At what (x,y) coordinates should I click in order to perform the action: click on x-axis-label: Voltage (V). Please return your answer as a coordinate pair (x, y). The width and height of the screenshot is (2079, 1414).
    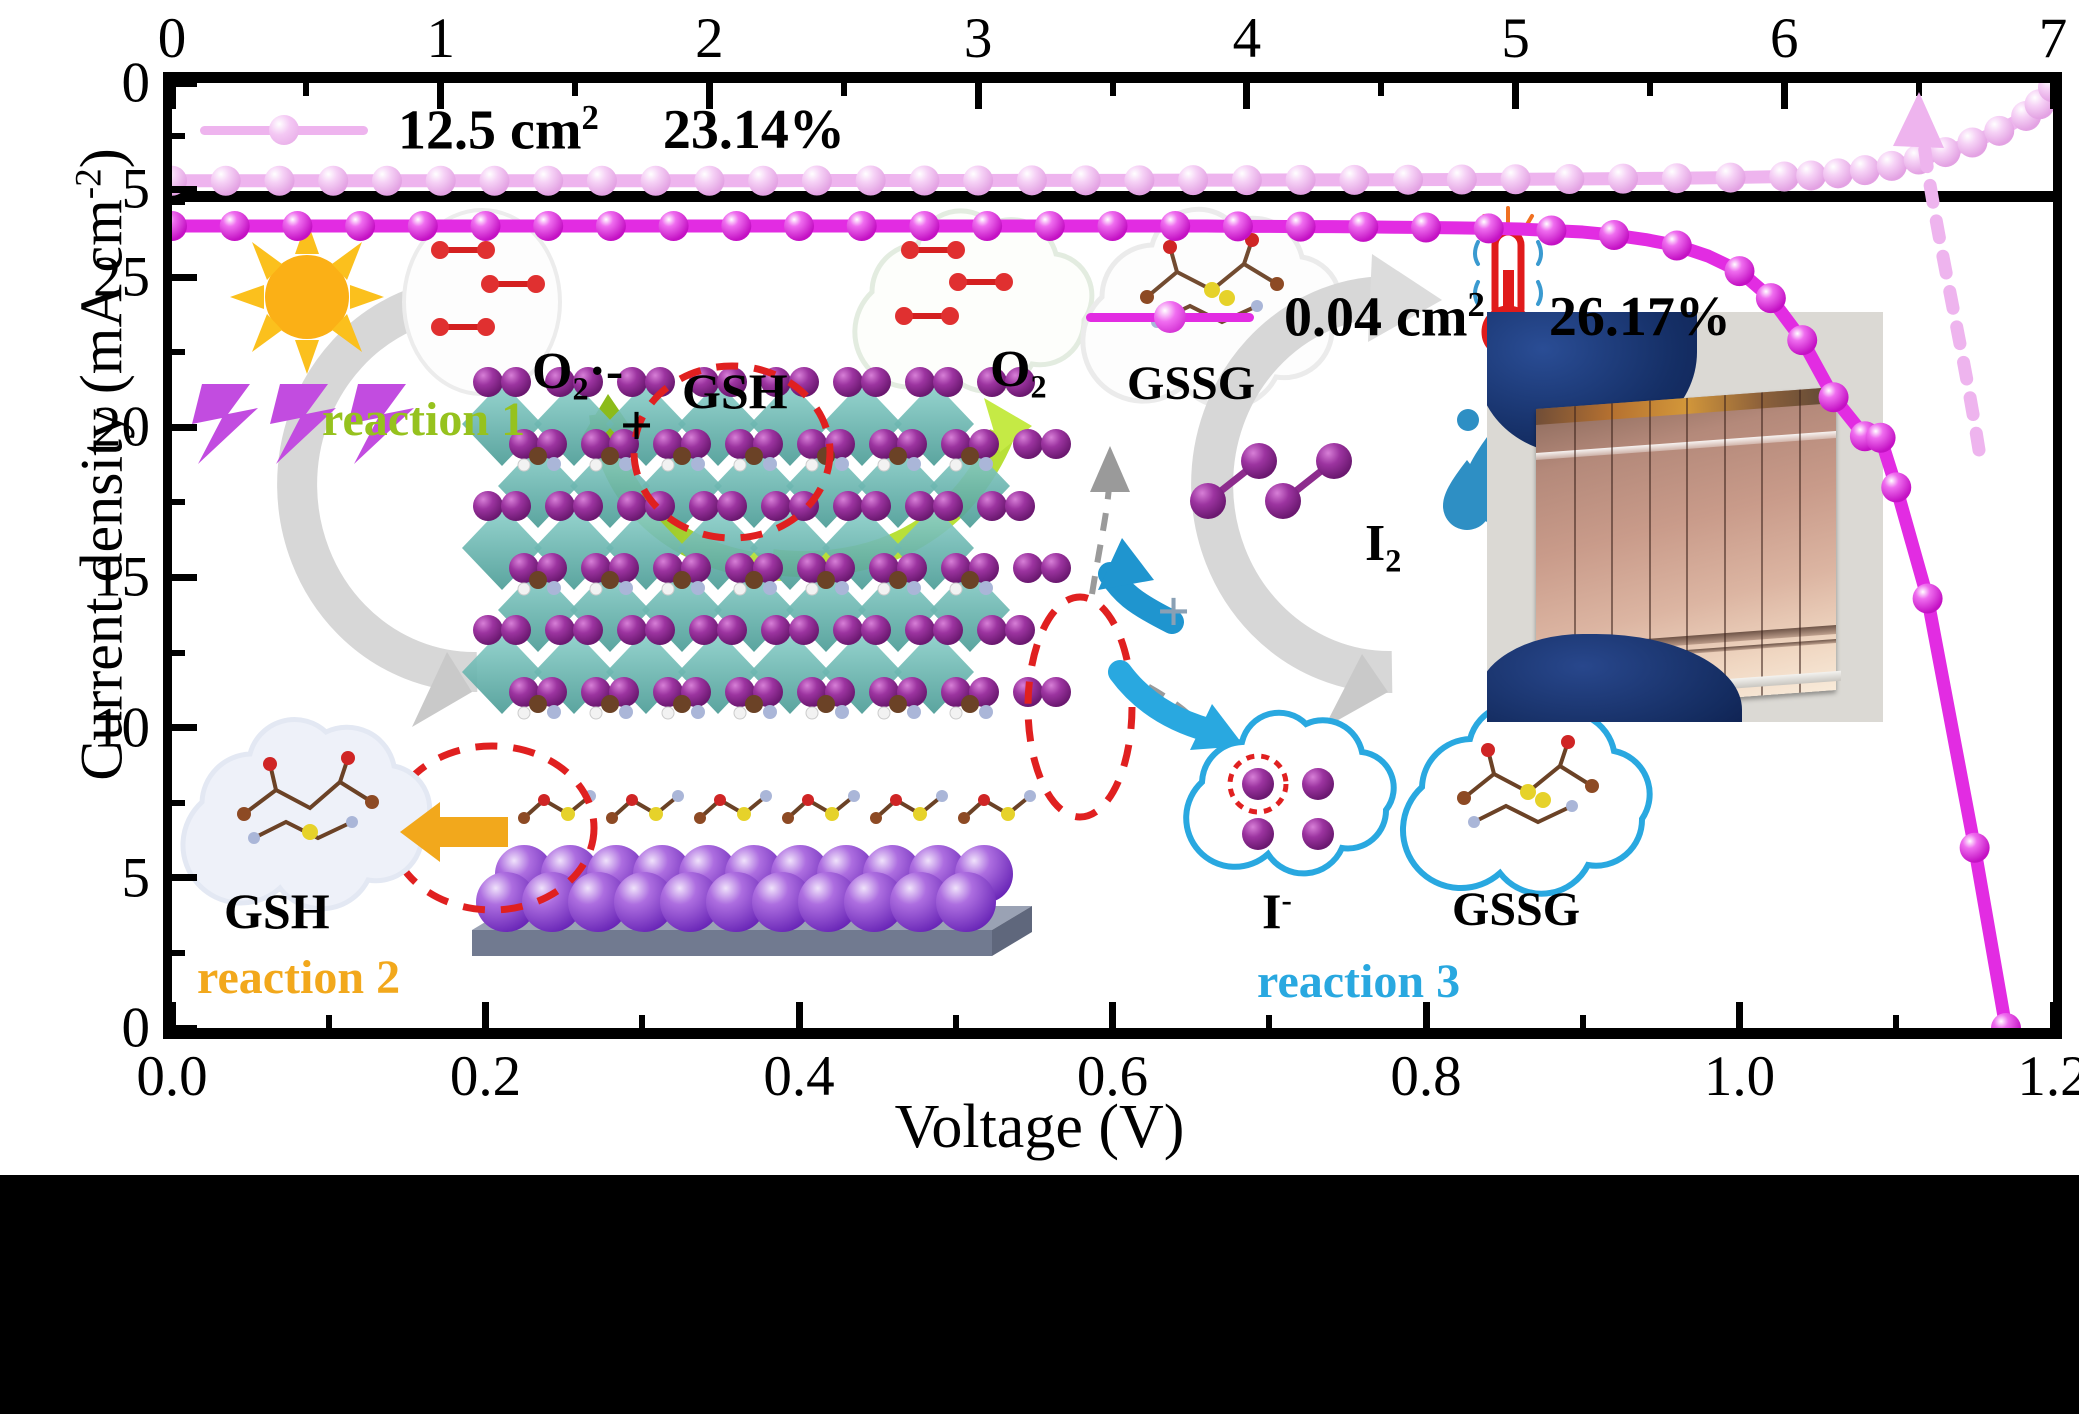
    Looking at the image, I should click on (1039, 1127).